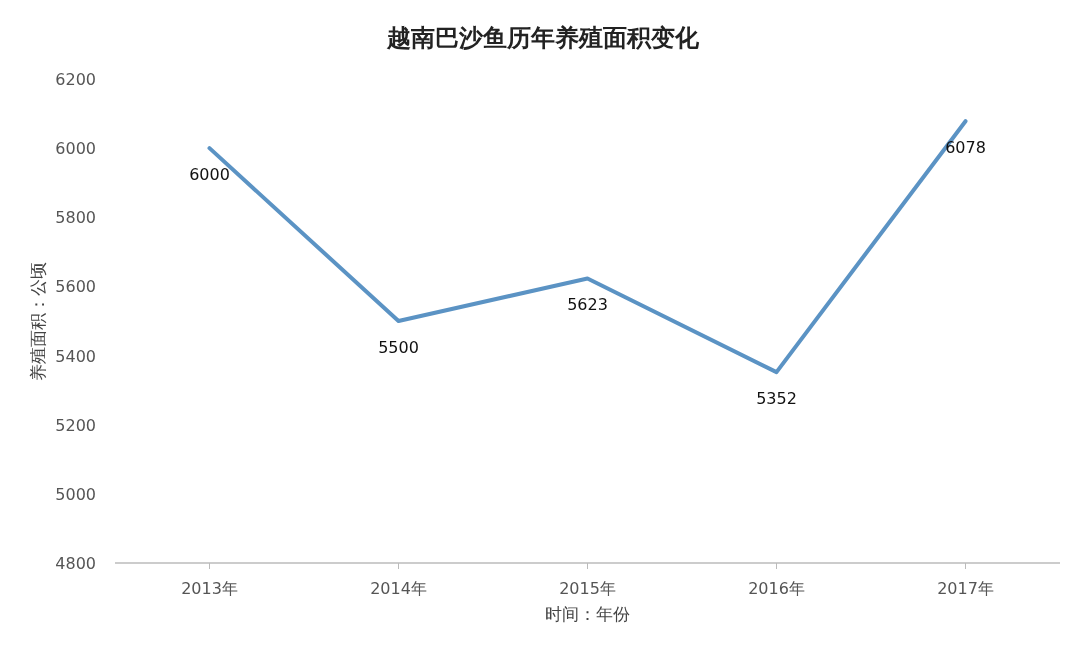 This screenshot has width=1086, height=657. I want to click on data-label: 5500, so click(398, 347).